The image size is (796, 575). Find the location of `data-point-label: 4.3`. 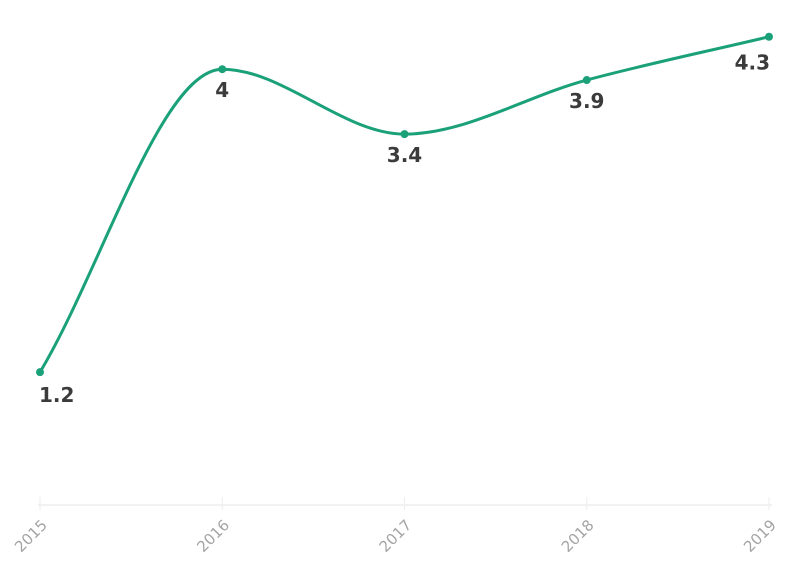

data-point-label: 4.3 is located at coordinates (752, 63).